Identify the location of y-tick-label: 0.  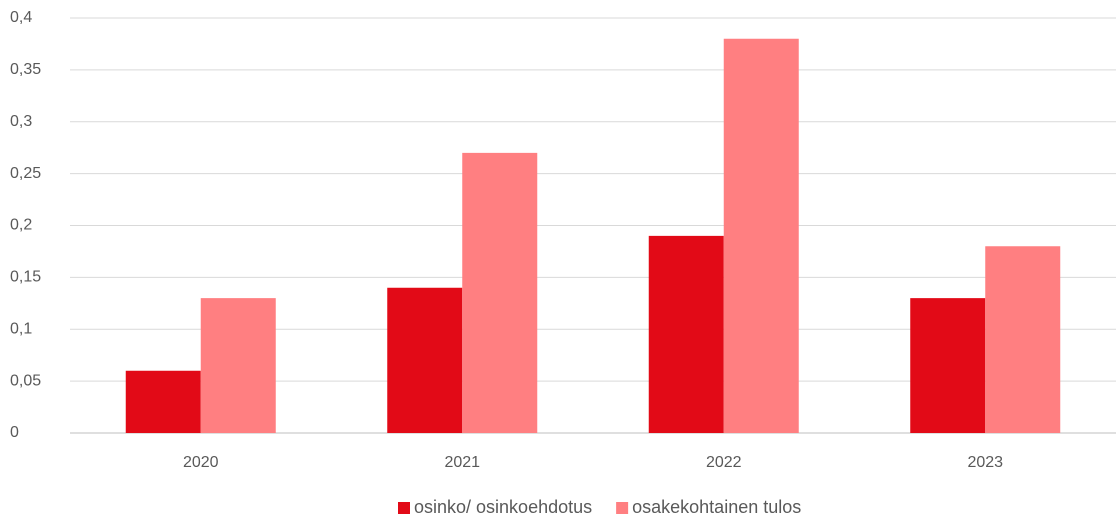
(14, 432).